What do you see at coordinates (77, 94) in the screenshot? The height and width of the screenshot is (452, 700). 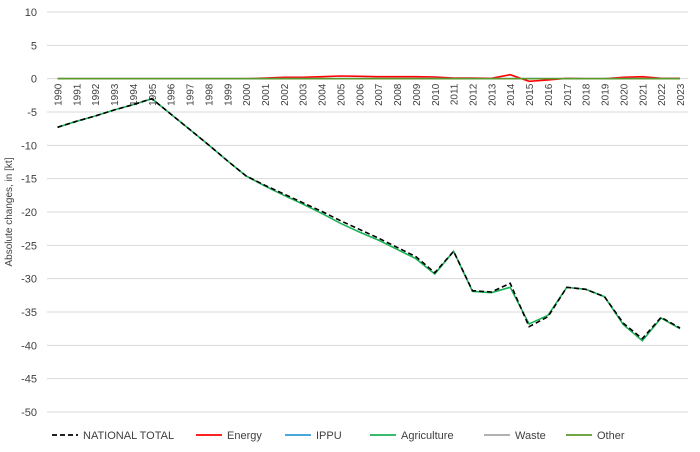 I see `x-tick-label: 1991` at bounding box center [77, 94].